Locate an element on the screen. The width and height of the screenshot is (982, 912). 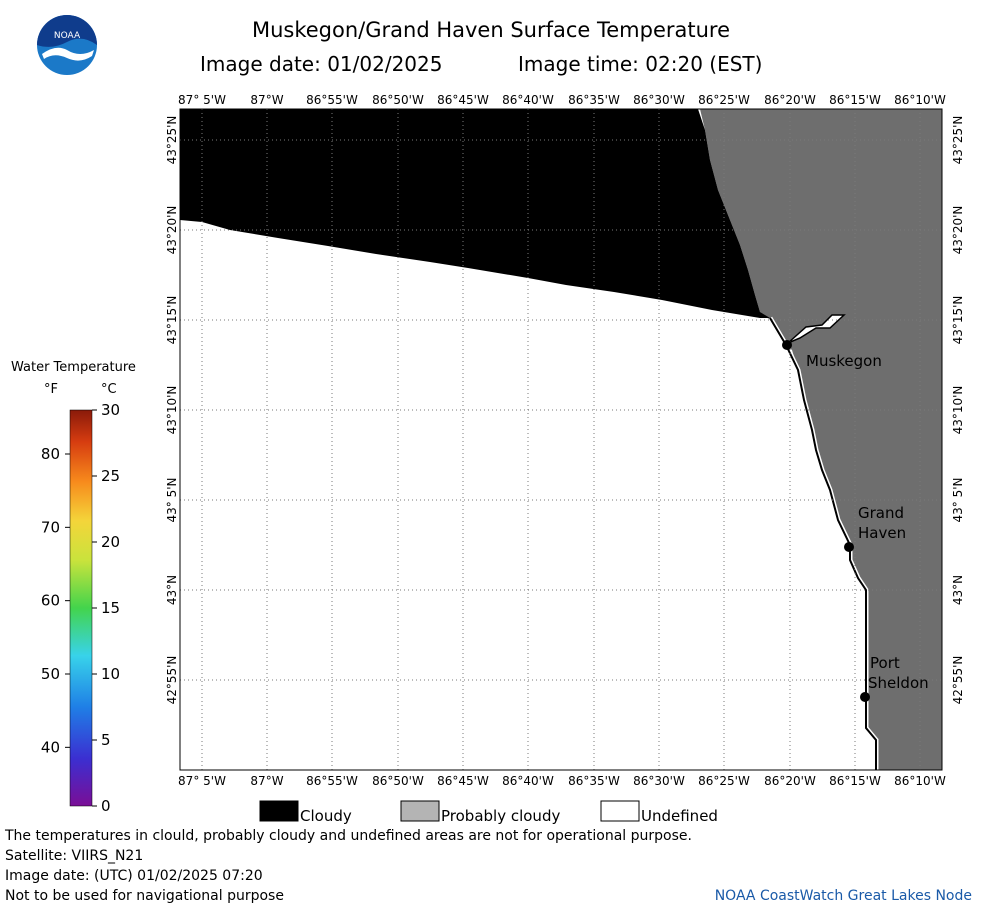
utc-date: Image date: (UTC) 01/02/2025 07:20 is located at coordinates (134, 876).